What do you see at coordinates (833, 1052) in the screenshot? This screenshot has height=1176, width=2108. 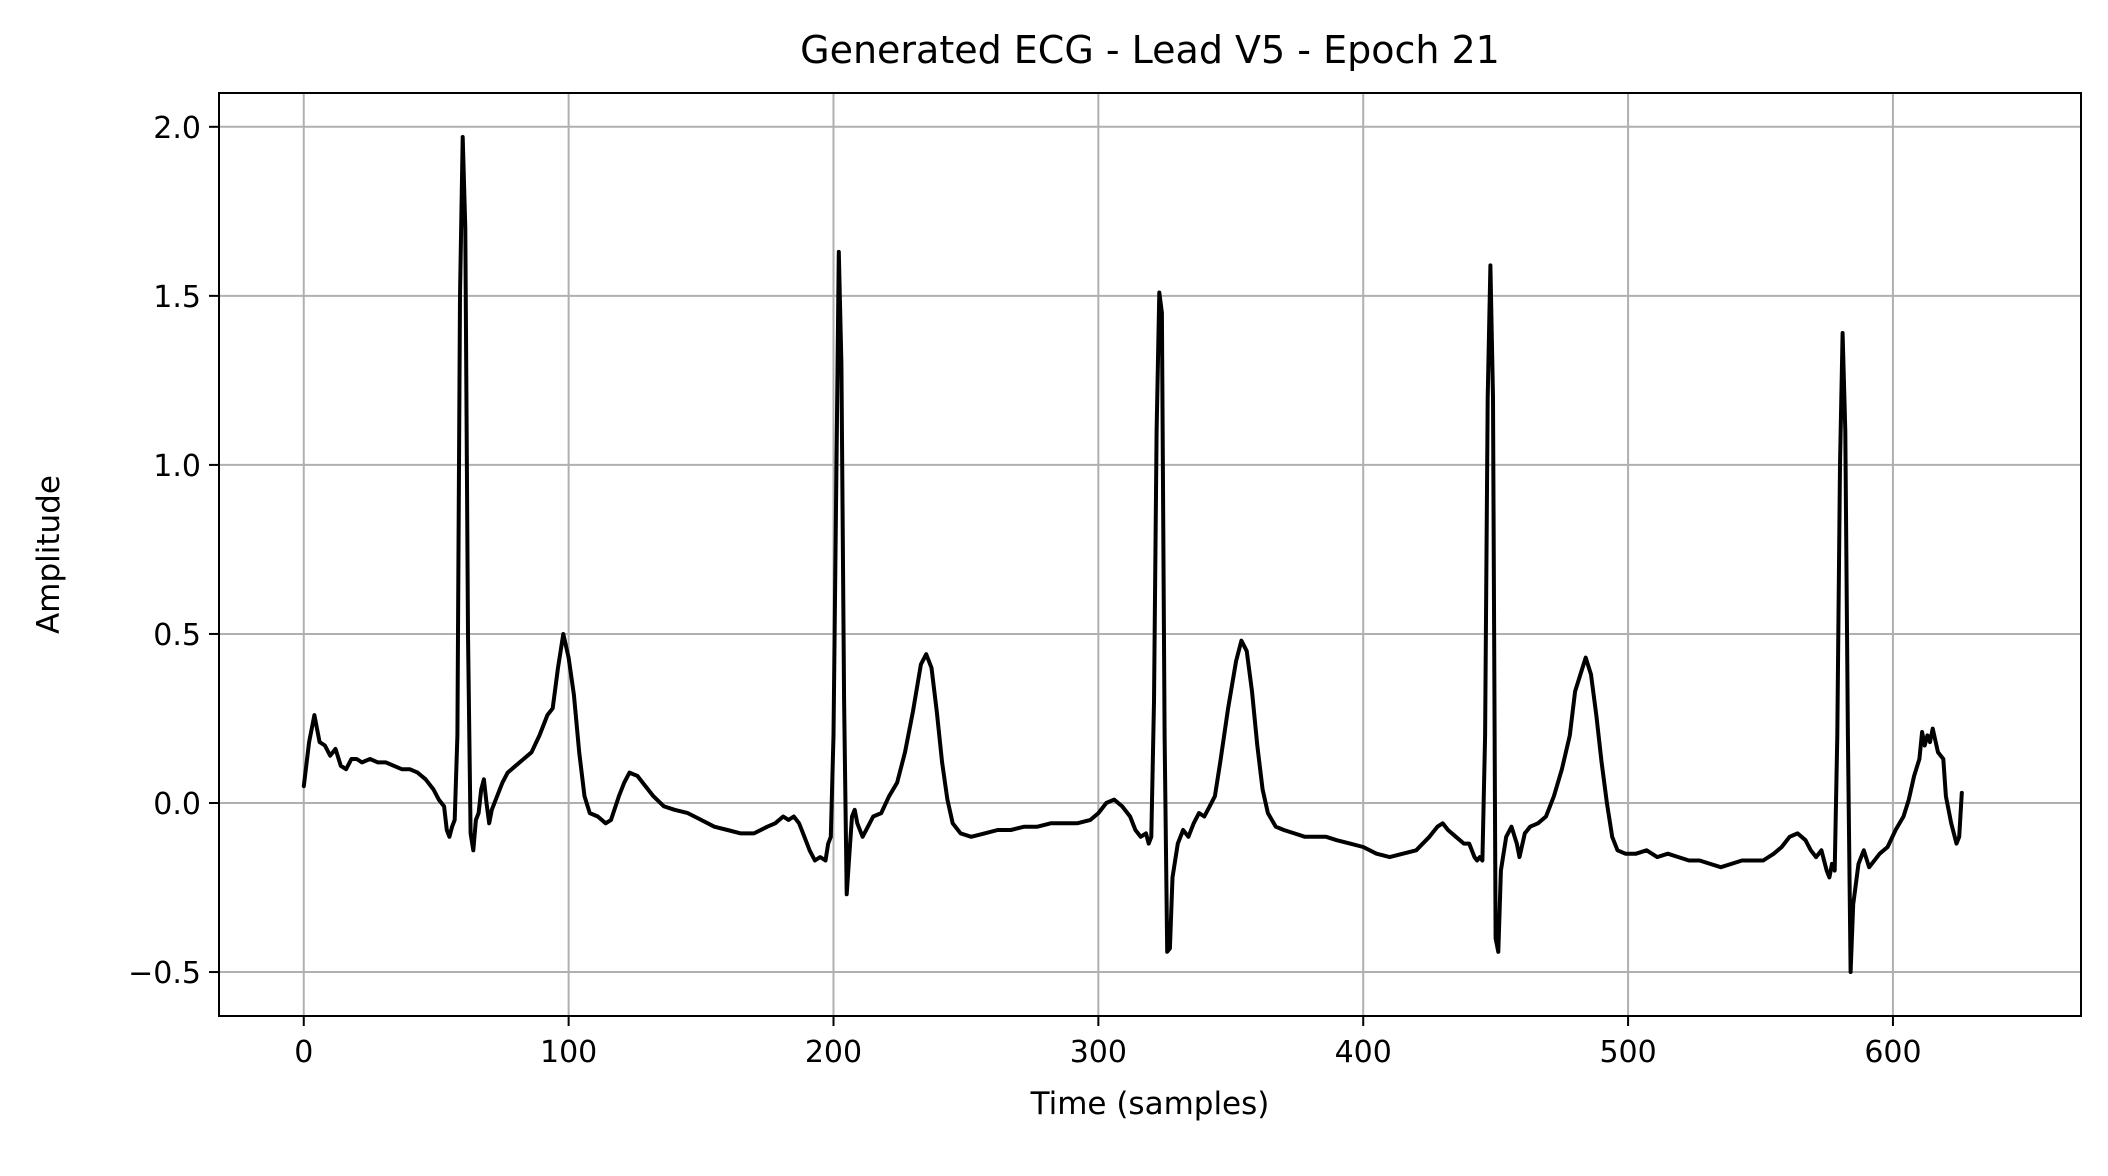 I see `x-tick-label: 200` at bounding box center [833, 1052].